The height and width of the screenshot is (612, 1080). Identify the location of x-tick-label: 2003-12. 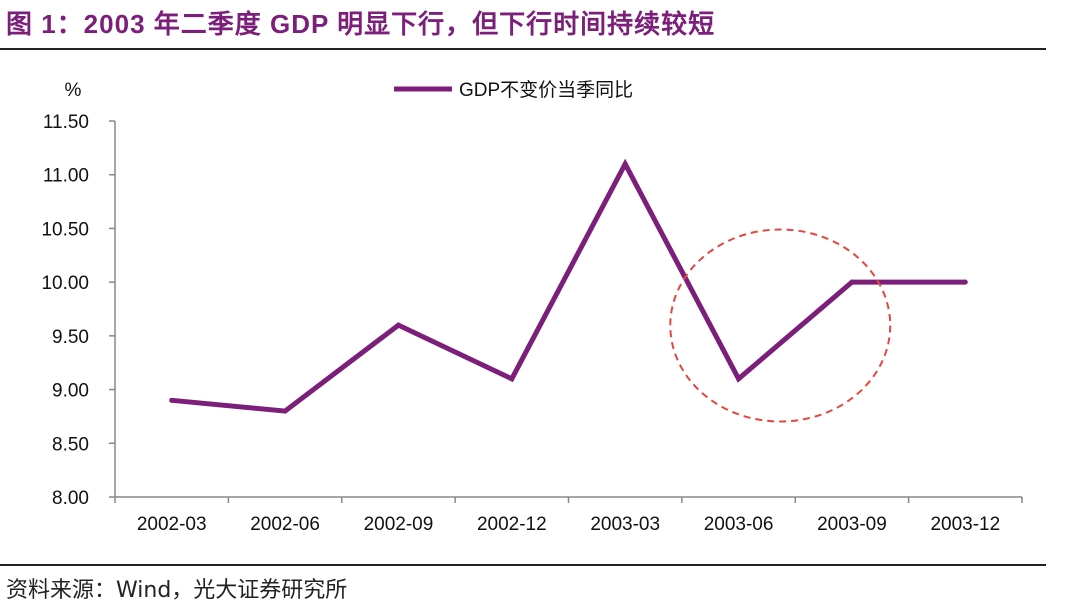
(965, 524).